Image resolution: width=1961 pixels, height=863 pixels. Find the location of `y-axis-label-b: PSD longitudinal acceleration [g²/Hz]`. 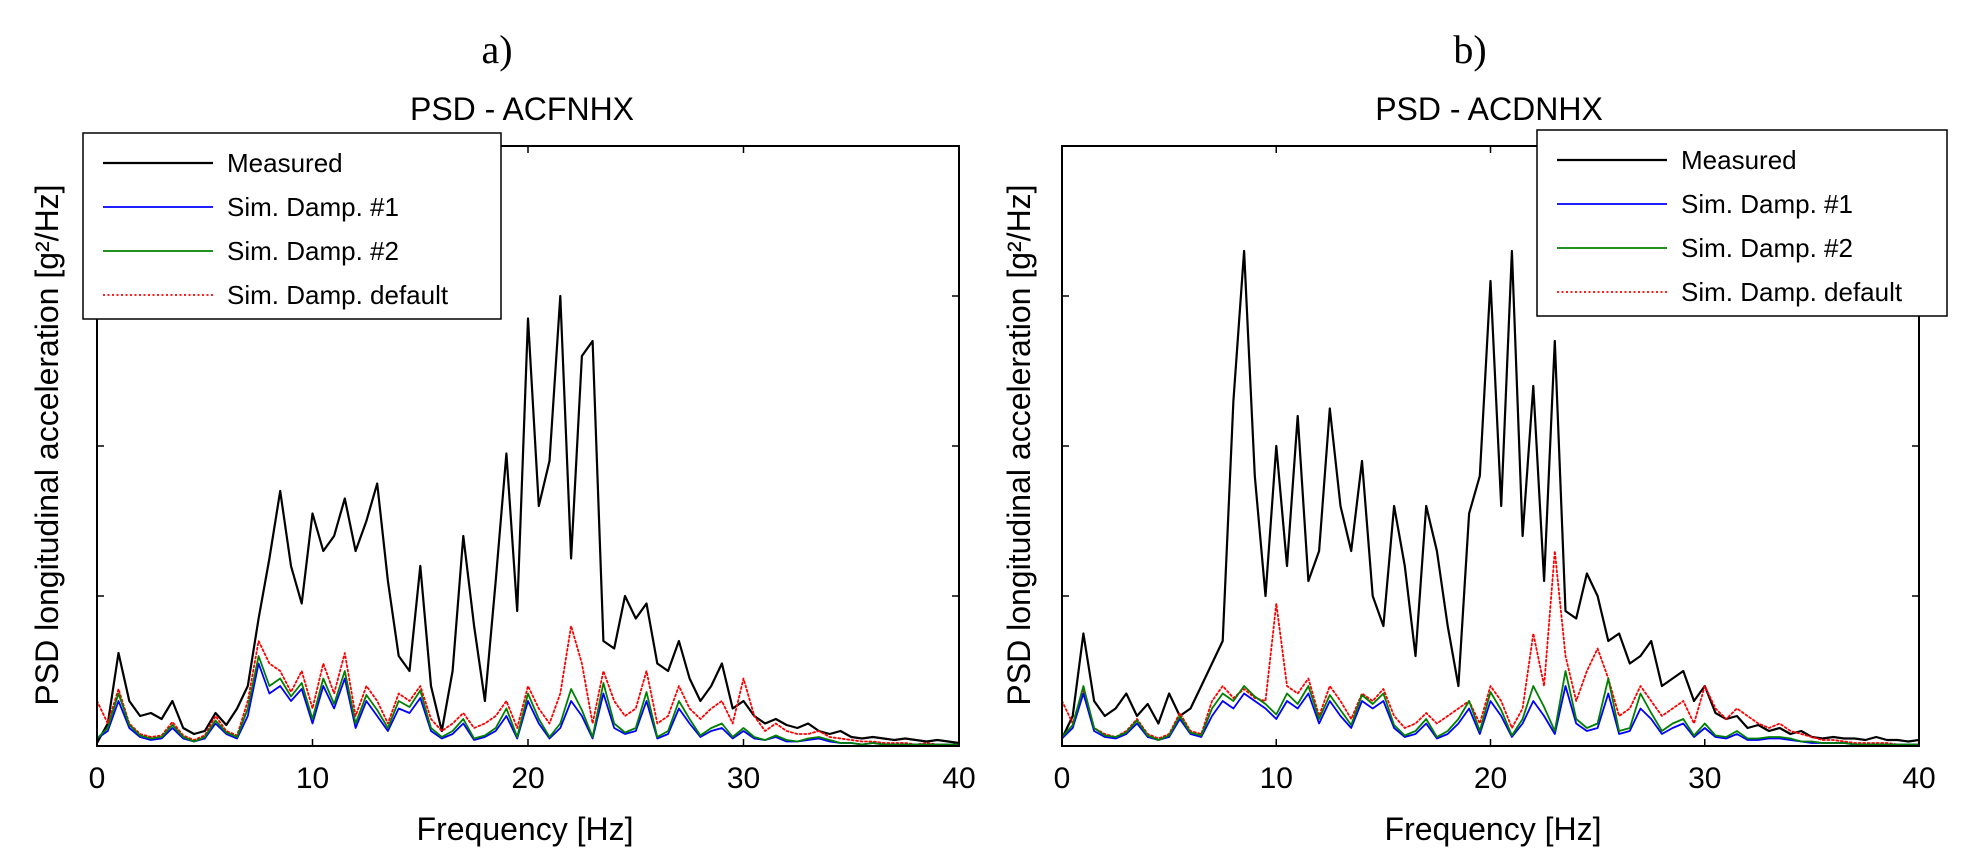

y-axis-label-b: PSD longitudinal acceleration [g²/Hz] is located at coordinates (1019, 444).